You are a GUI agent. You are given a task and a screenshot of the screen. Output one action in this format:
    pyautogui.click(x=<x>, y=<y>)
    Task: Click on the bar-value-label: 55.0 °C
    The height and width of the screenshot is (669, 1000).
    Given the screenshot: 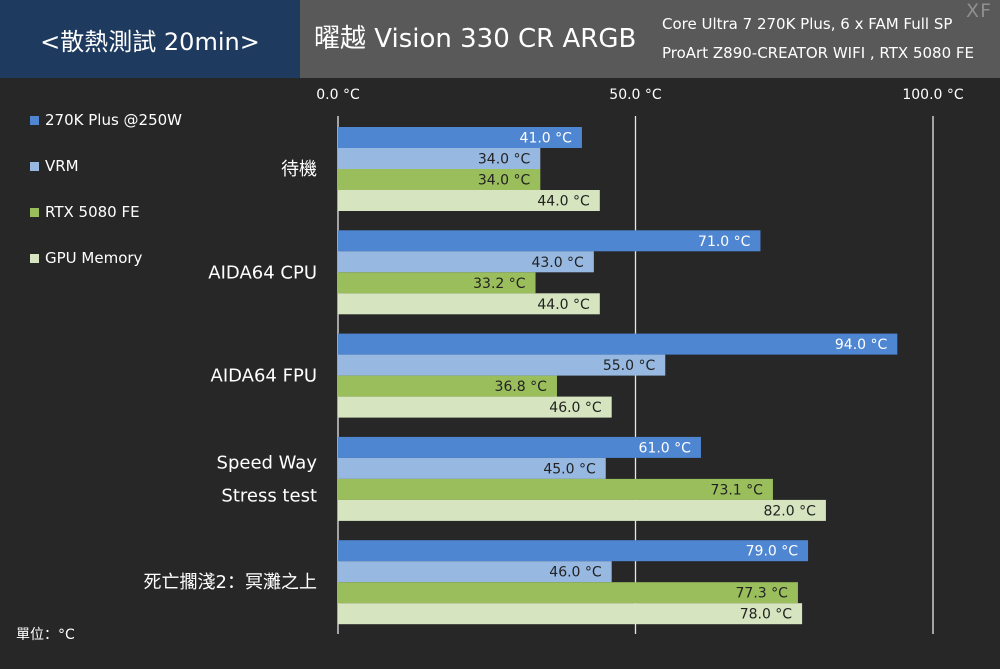 What is the action you would take?
    pyautogui.click(x=629, y=366)
    